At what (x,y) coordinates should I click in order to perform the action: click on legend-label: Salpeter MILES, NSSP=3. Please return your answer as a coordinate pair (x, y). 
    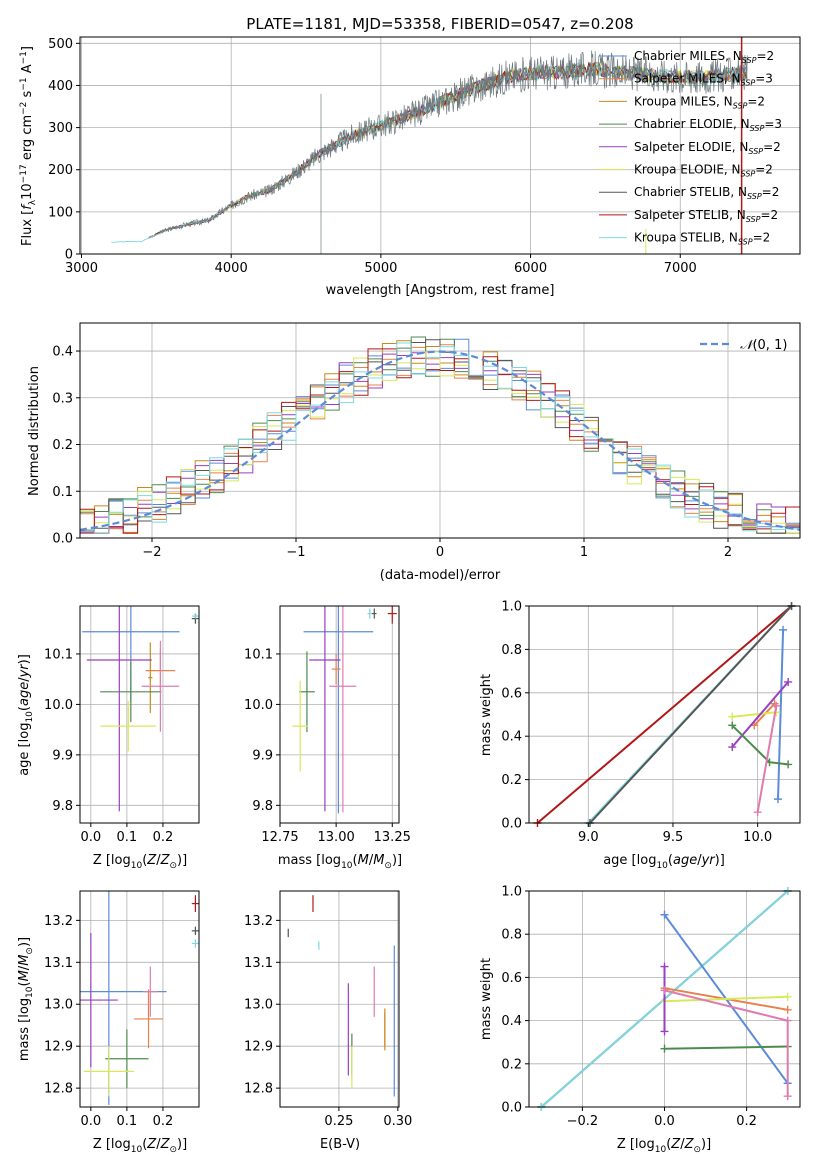
    Looking at the image, I should click on (703, 80).